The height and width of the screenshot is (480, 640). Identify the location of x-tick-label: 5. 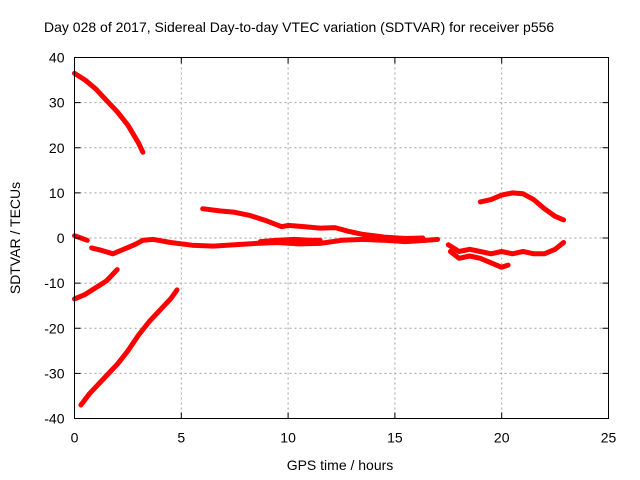
(181, 438).